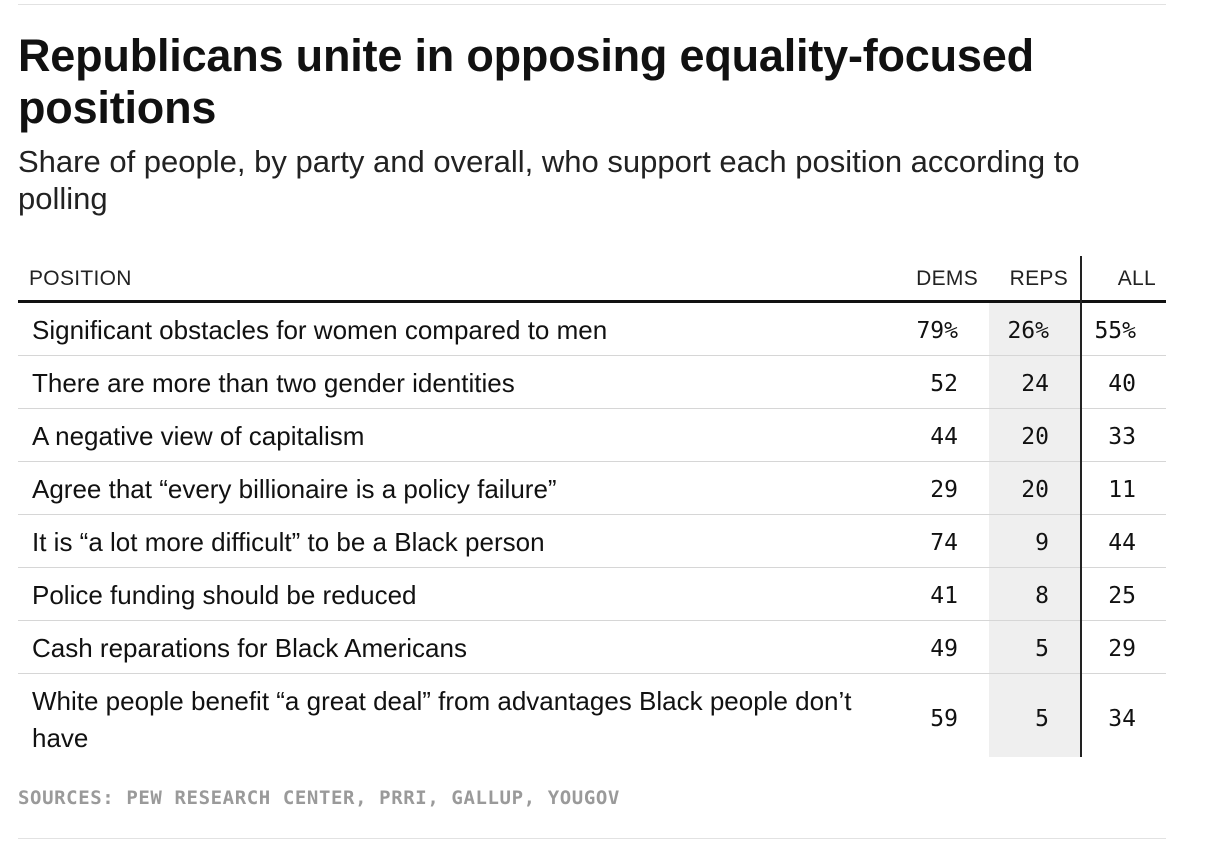  Describe the element at coordinates (592, 435) in the screenshot. I see `table-row: A negative view of capitalism 44 20 33` at that location.